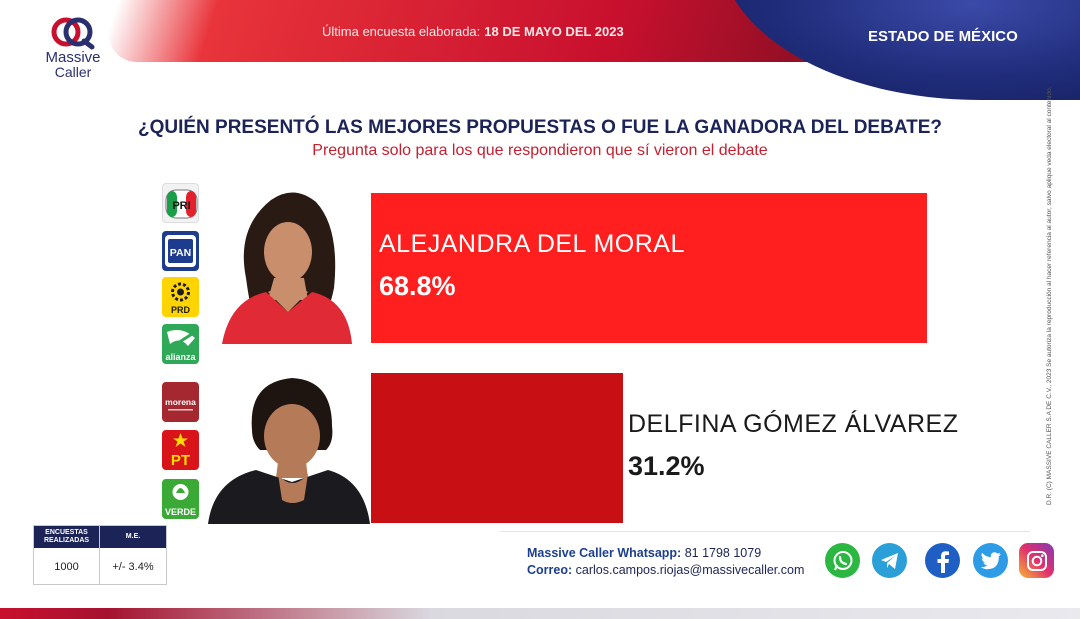  What do you see at coordinates (73, 32) in the screenshot?
I see `brand-logo-icon` at bounding box center [73, 32].